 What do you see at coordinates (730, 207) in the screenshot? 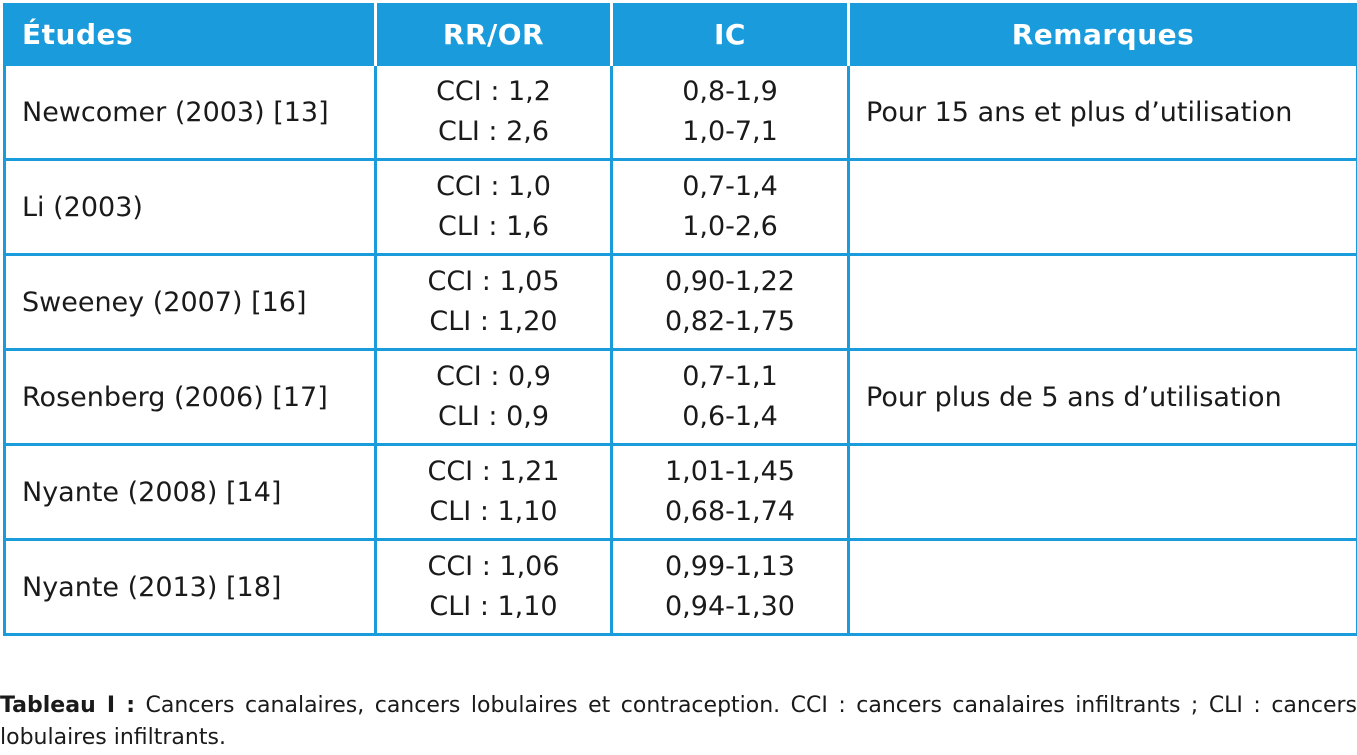
I see `ic-cell: 0,7-1,4 1,0-2,6` at bounding box center [730, 207].